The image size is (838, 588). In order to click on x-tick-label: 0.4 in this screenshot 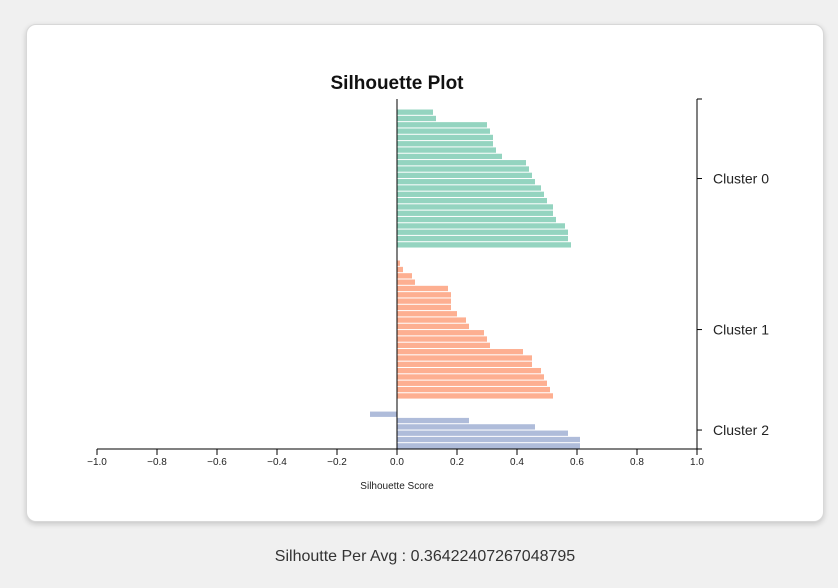, I will do `click(517, 462)`.